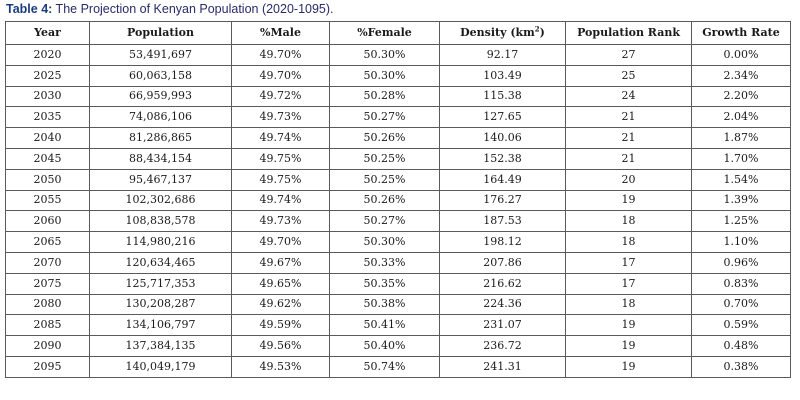 The width and height of the screenshot is (800, 400). Describe the element at coordinates (47, 138) in the screenshot. I see `cell-year: 2040` at that location.